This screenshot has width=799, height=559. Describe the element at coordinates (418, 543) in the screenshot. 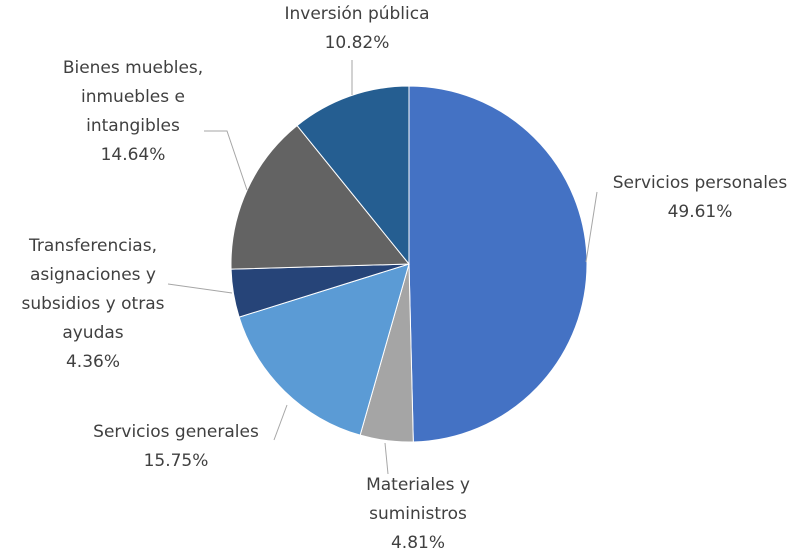

I see `value-label: 4.81%` at that location.